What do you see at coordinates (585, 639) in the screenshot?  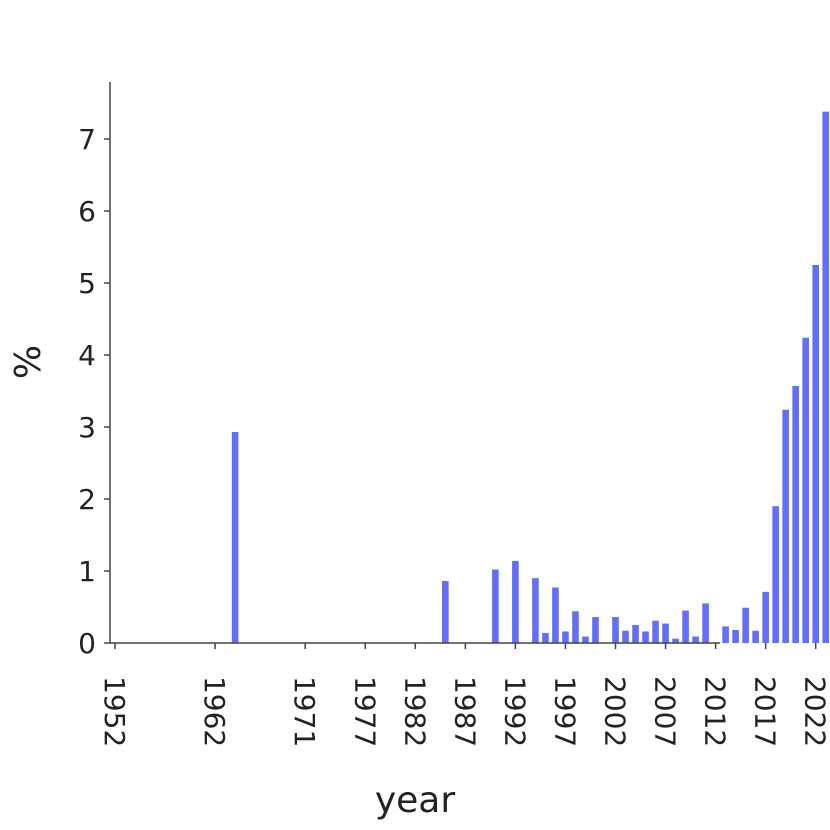 I see `bar-1999` at bounding box center [585, 639].